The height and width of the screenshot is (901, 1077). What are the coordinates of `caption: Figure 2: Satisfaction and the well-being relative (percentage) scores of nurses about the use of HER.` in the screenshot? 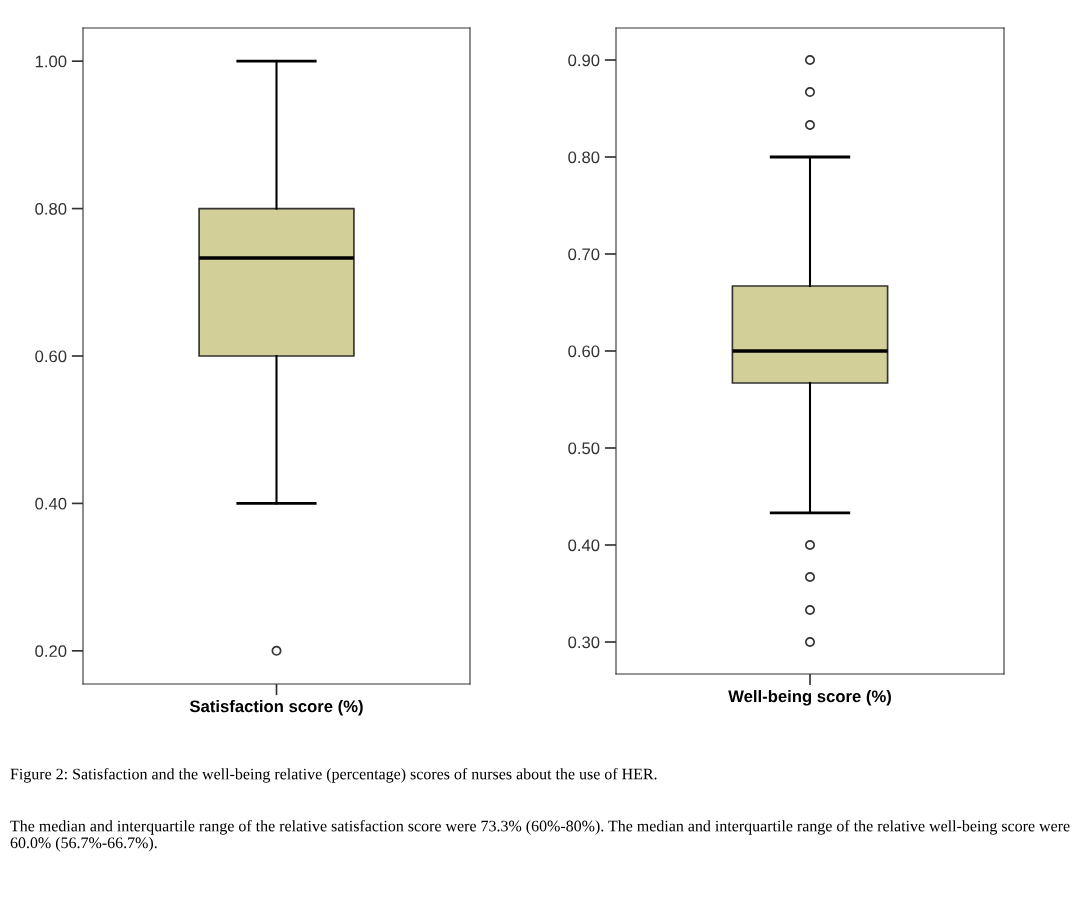 It's located at (333, 775).